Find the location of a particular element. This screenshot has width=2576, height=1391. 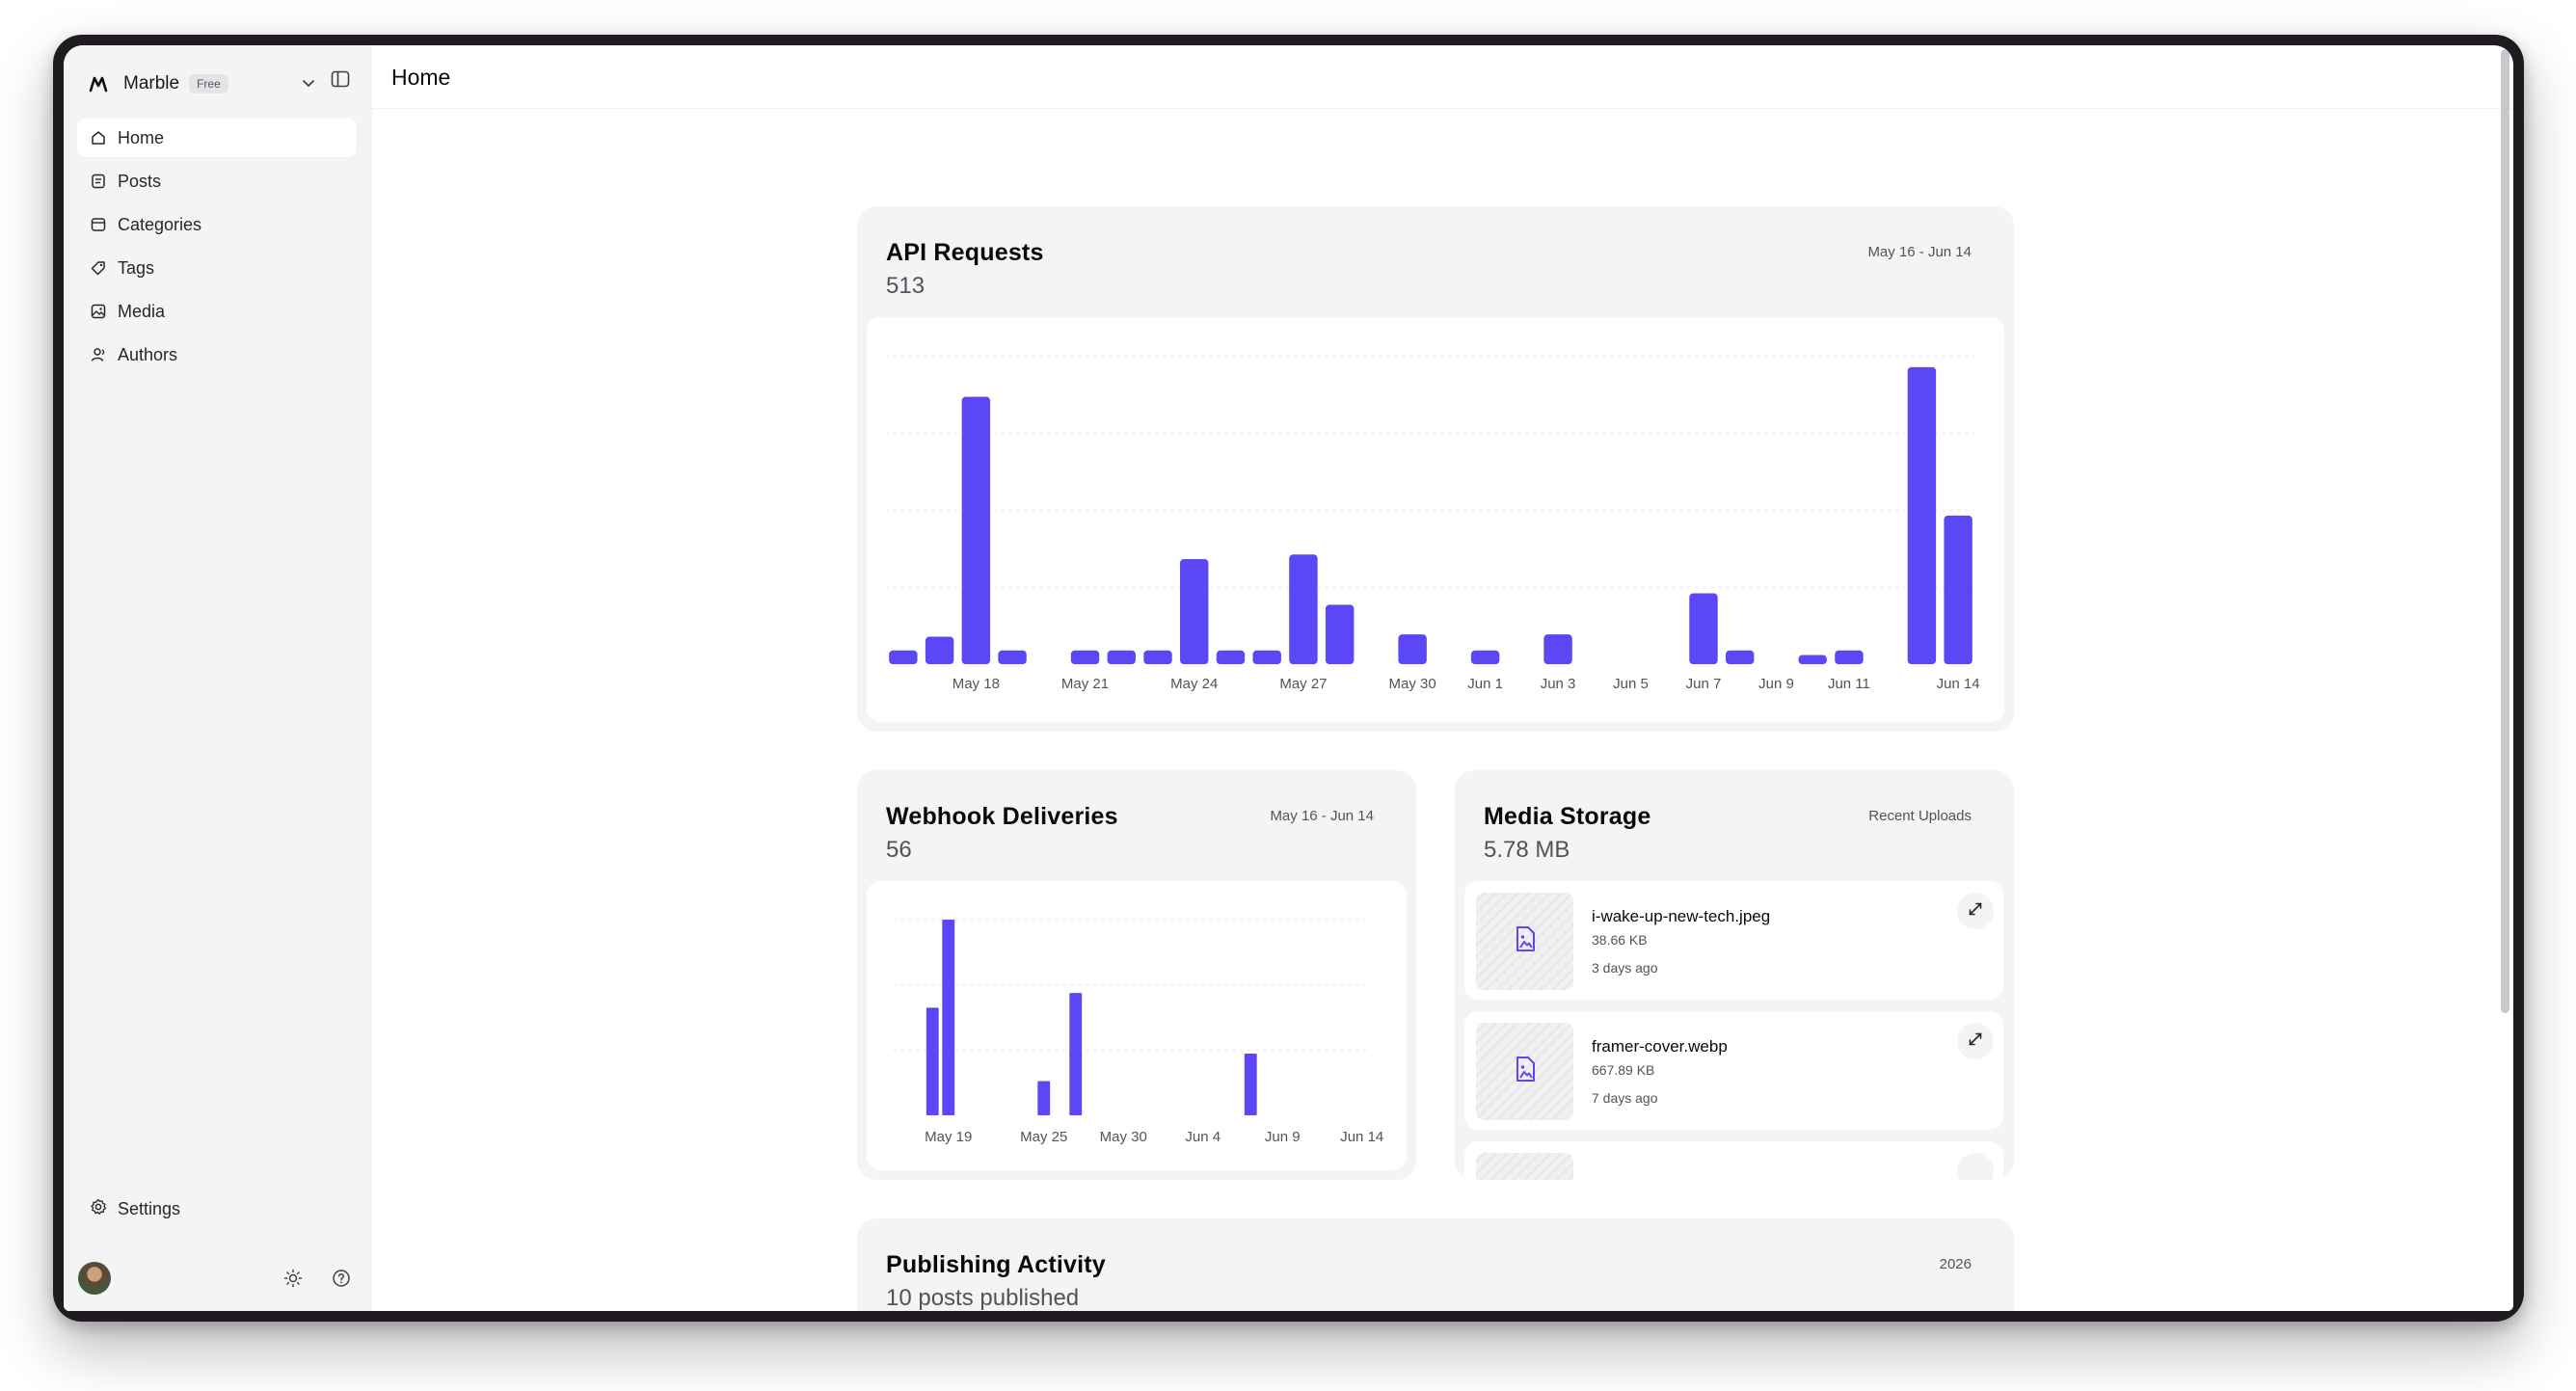

bar-chart: May 19 May 25 May 30 Jun 4 Jun 9 Jun 14 is located at coordinates (1138, 1032).